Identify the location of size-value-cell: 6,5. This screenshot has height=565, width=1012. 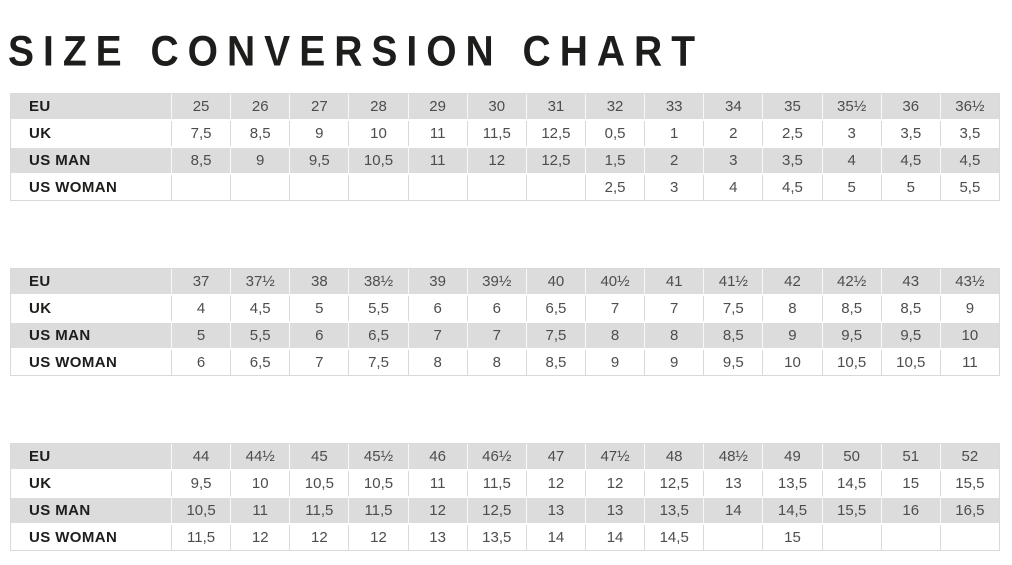
(259, 362).